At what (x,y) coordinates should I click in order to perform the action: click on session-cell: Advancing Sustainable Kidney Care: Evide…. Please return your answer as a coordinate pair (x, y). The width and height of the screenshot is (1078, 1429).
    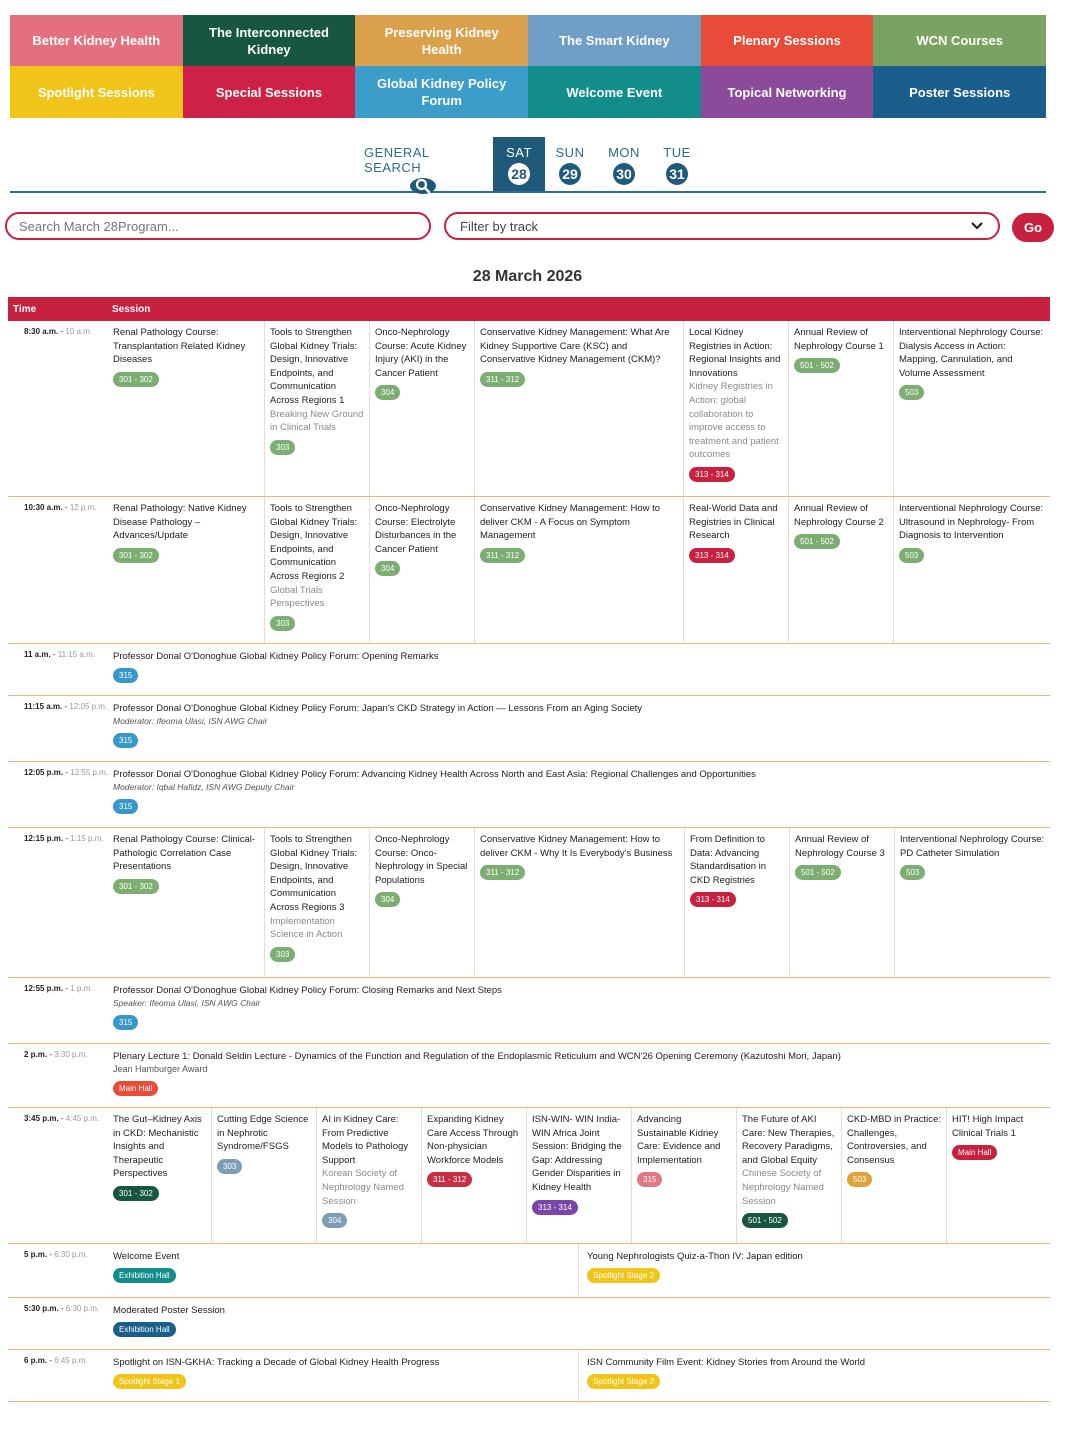
    Looking at the image, I should click on (683, 1175).